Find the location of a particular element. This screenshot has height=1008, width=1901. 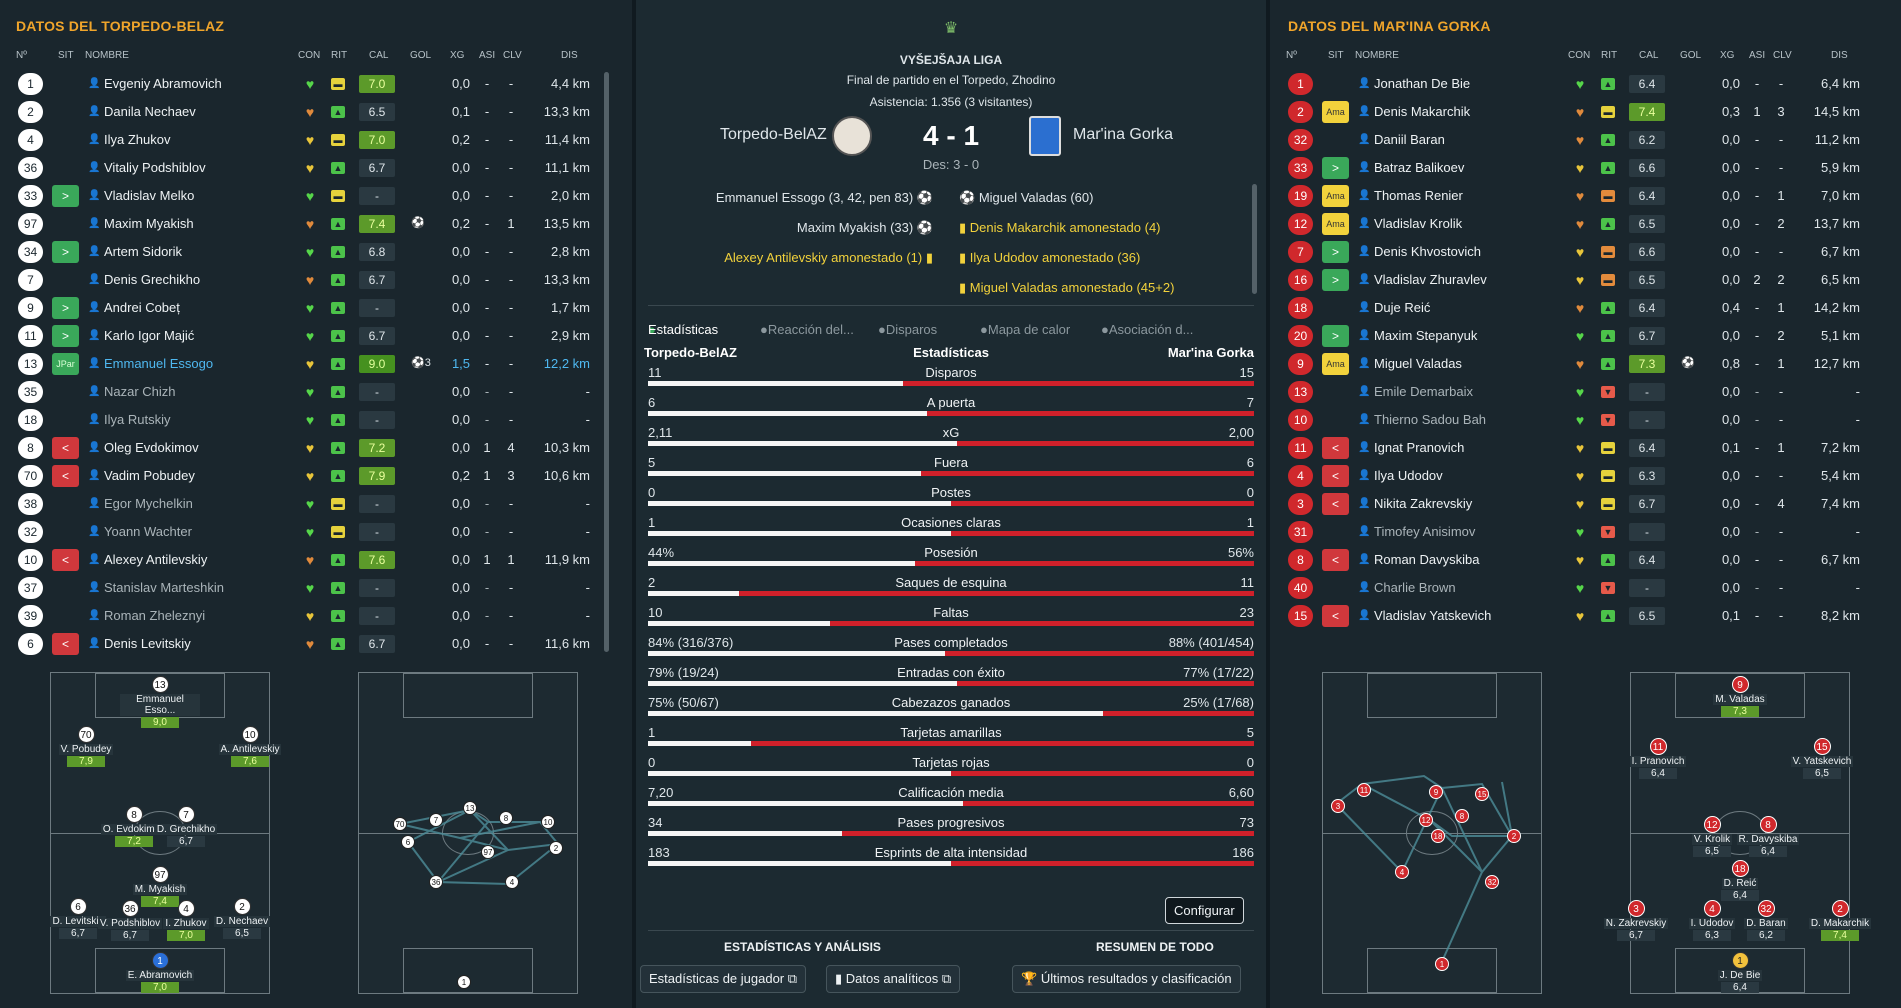

table-row: 10 < 👤 Alexey Antilevskiy ♥ ▲ 7.6 0,0 1 1 11,9 km is located at coordinates (305, 560).